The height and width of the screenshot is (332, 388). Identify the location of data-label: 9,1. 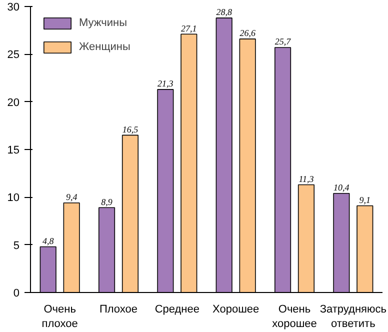
(365, 199).